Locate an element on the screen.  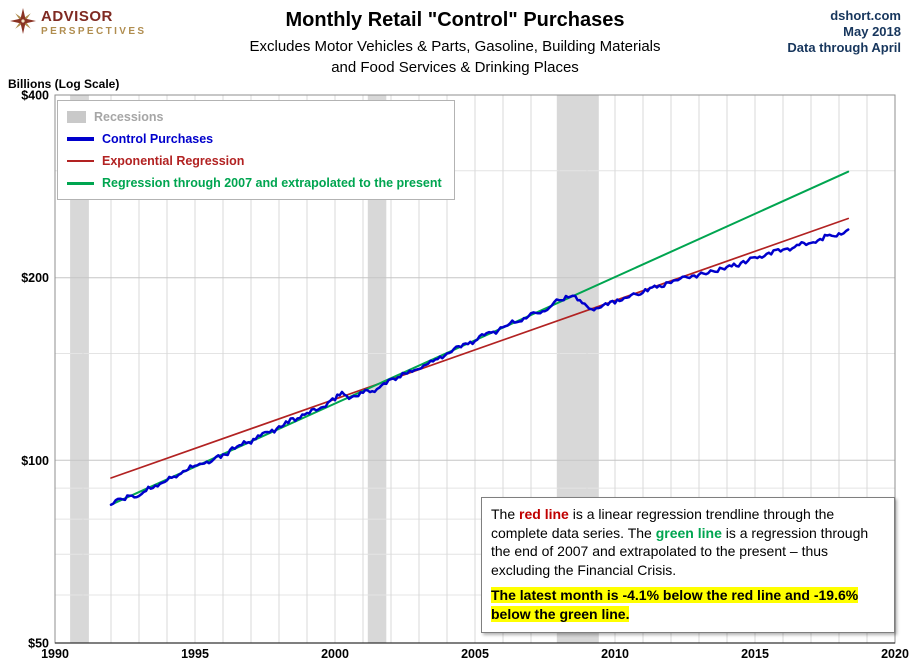
x-tick-label: 1995 is located at coordinates (195, 654).